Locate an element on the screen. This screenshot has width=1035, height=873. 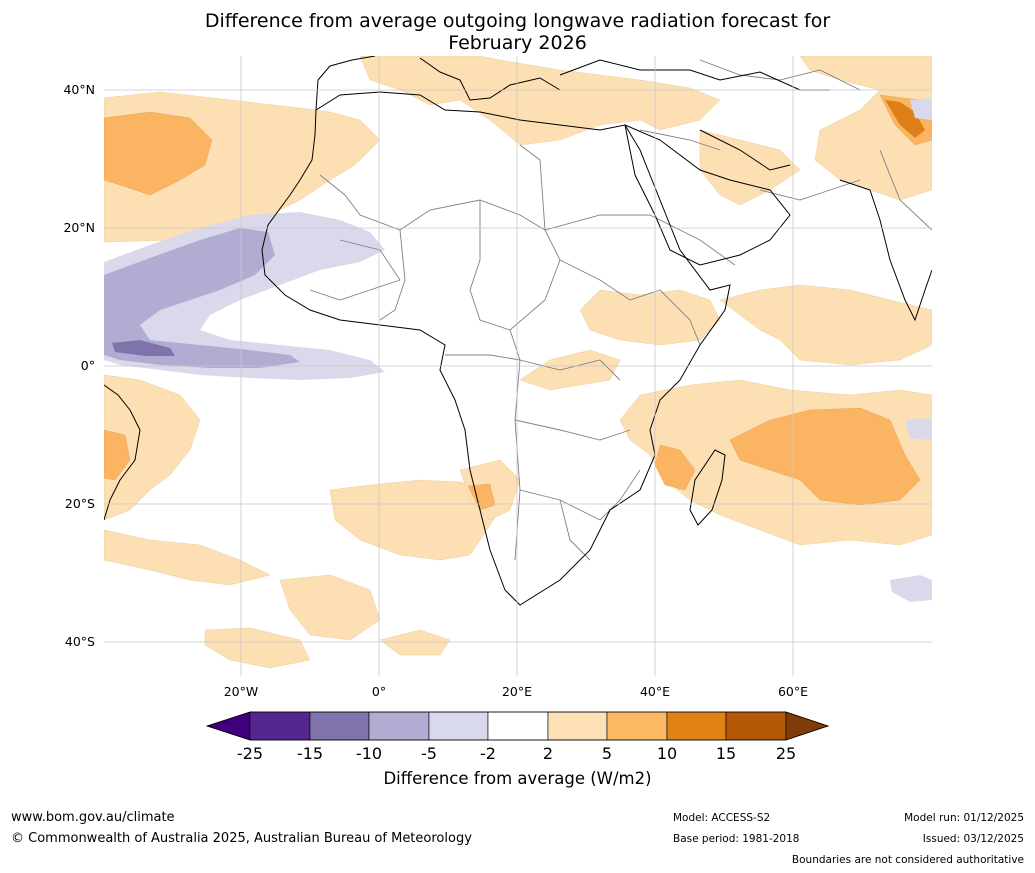
colorbar-tick: 2 is located at coordinates (548, 753).